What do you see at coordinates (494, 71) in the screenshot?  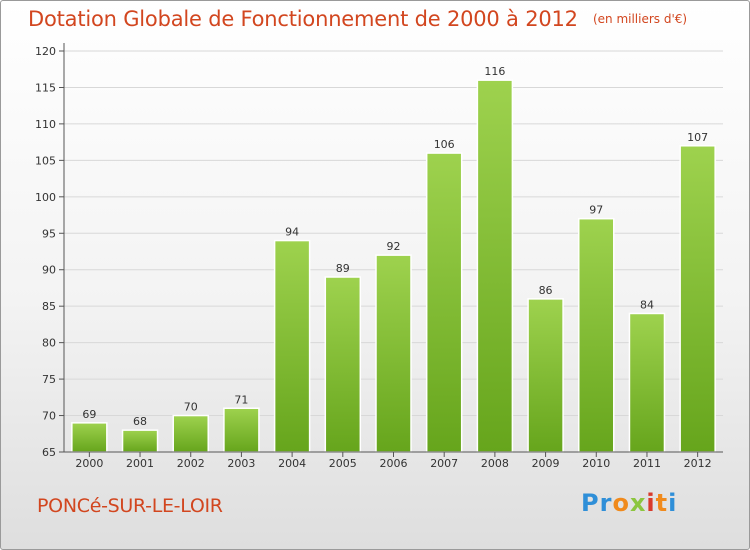 I see `bar-value-label: 116` at bounding box center [494, 71].